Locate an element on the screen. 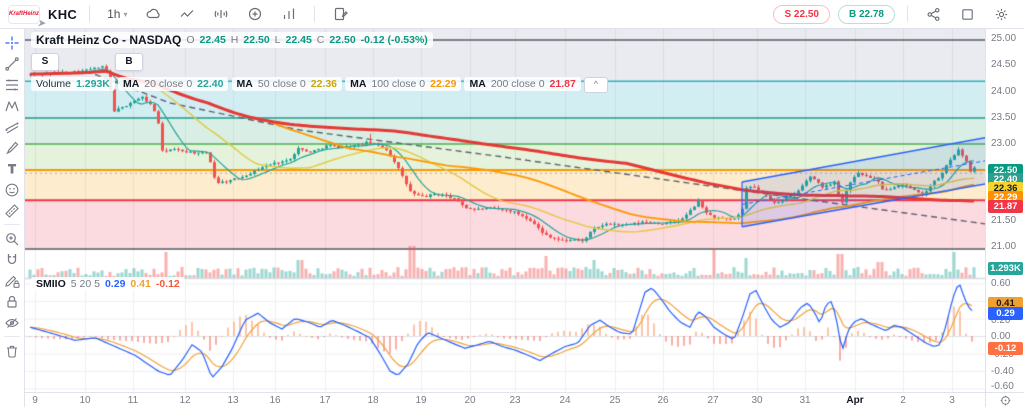 The width and height of the screenshot is (1024, 407). time-axis-label: 27 is located at coordinates (713, 400).